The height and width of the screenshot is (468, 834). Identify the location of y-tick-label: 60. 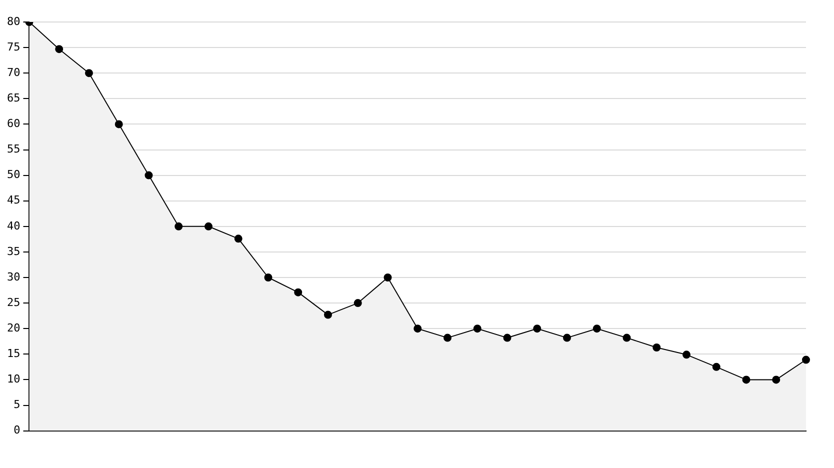
(13, 123).